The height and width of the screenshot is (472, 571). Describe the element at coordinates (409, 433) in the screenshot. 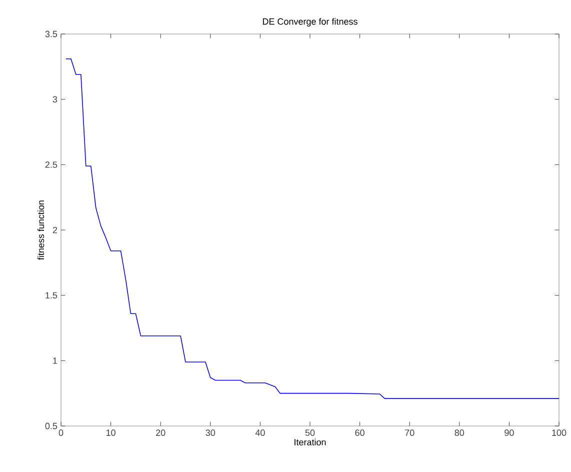

I see `x-tick-label: 70` at that location.